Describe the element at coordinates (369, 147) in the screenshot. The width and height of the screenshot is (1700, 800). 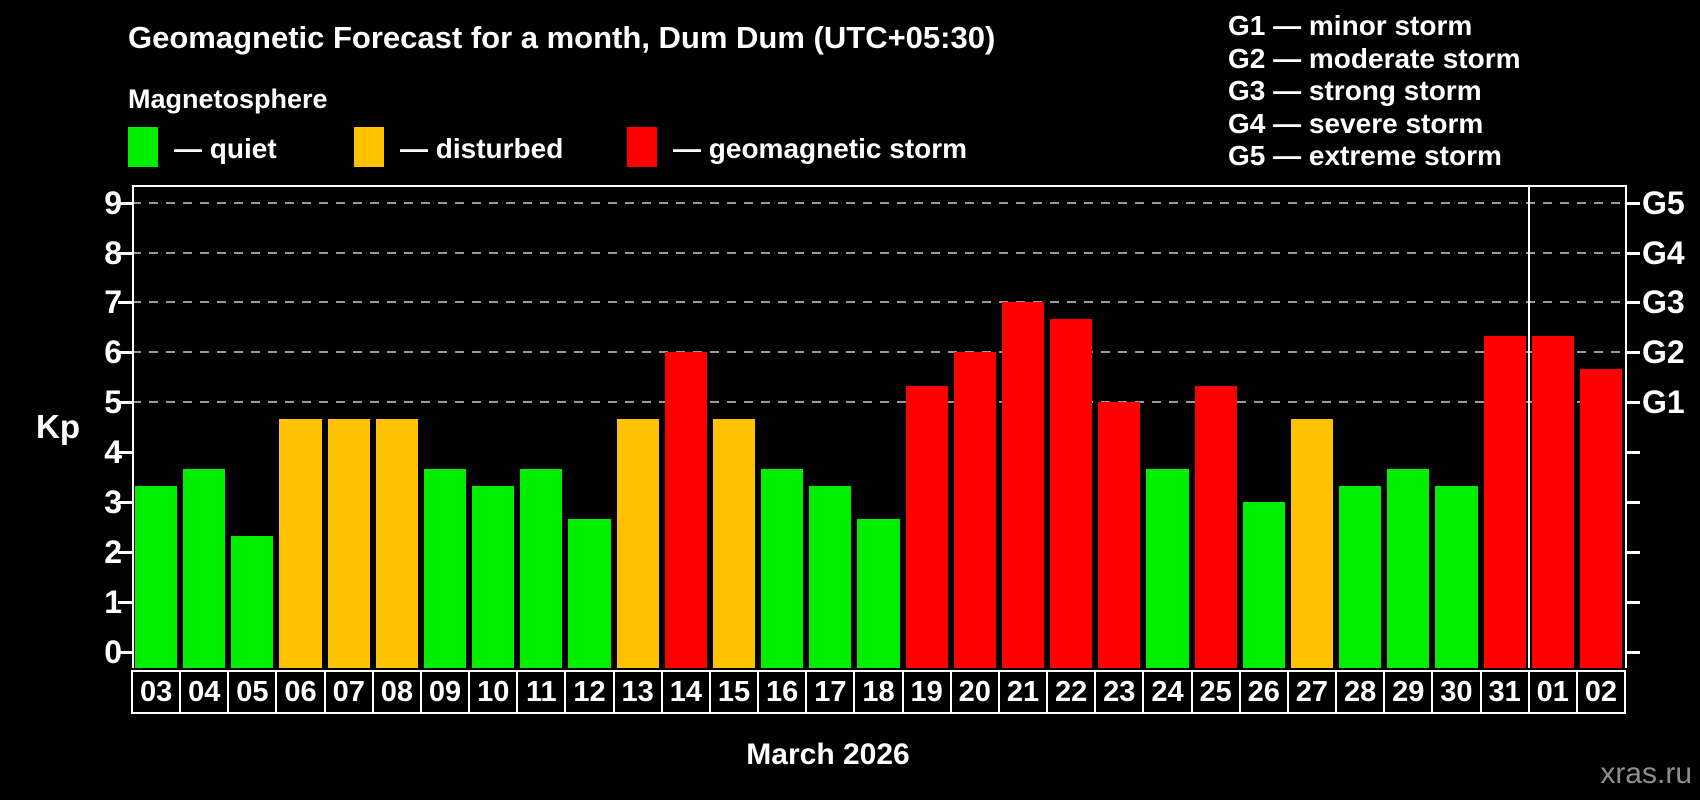
I see `legend-disturbed-swatch` at that location.